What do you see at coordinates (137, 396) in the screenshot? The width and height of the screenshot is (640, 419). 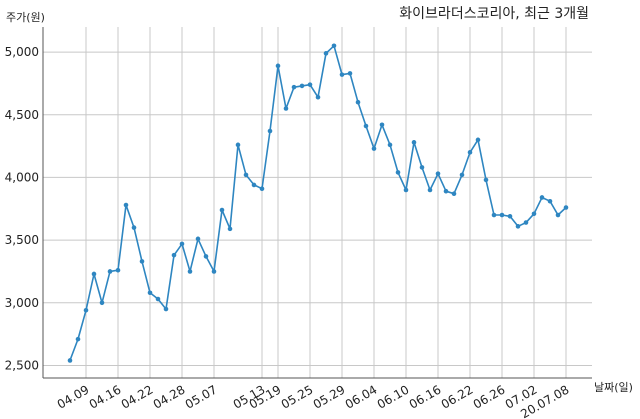 I see `x-tick-label: 04.22` at bounding box center [137, 396].